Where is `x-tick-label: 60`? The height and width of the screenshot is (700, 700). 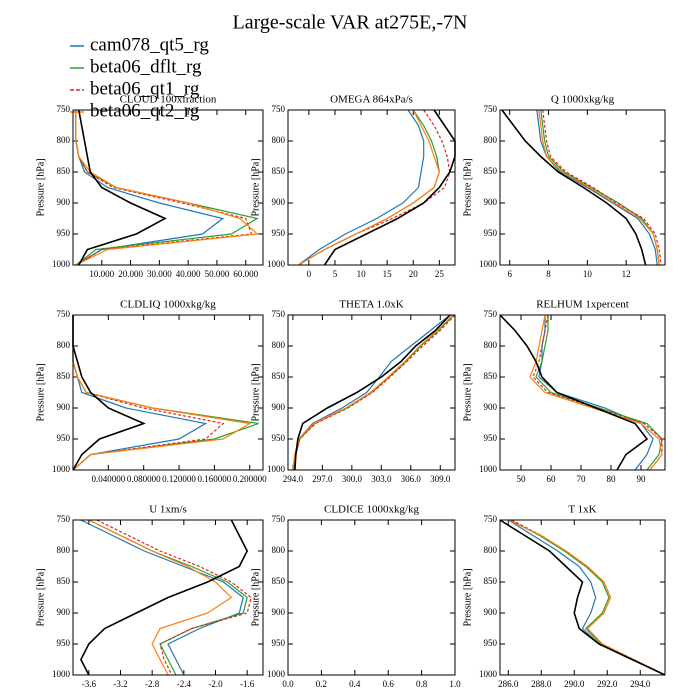
x-tick-label: 60 is located at coordinates (552, 479).